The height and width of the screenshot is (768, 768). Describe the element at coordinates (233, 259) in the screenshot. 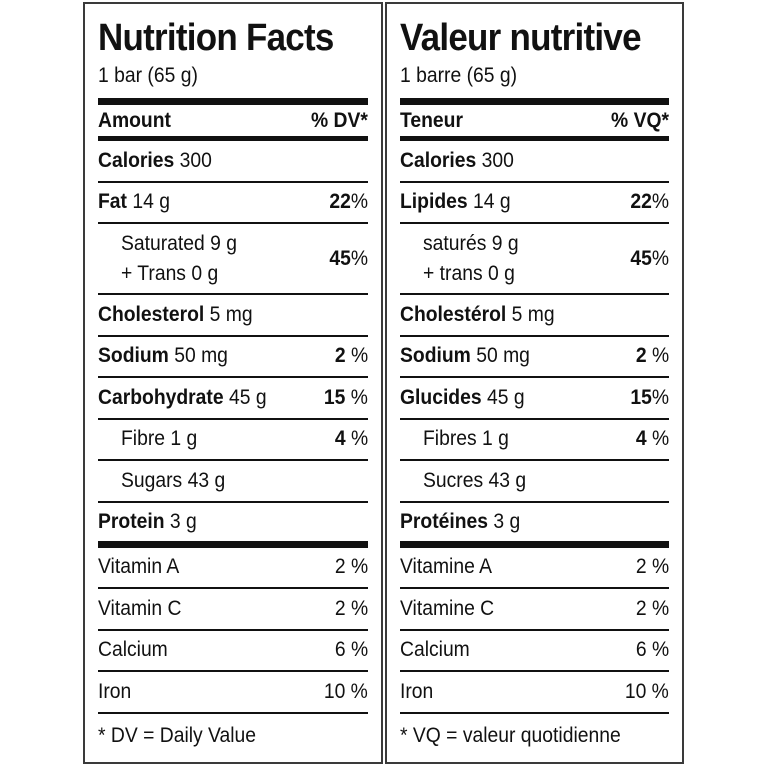

I see `saturated-row: Saturated 9 g + Trans 0 g 45%` at that location.